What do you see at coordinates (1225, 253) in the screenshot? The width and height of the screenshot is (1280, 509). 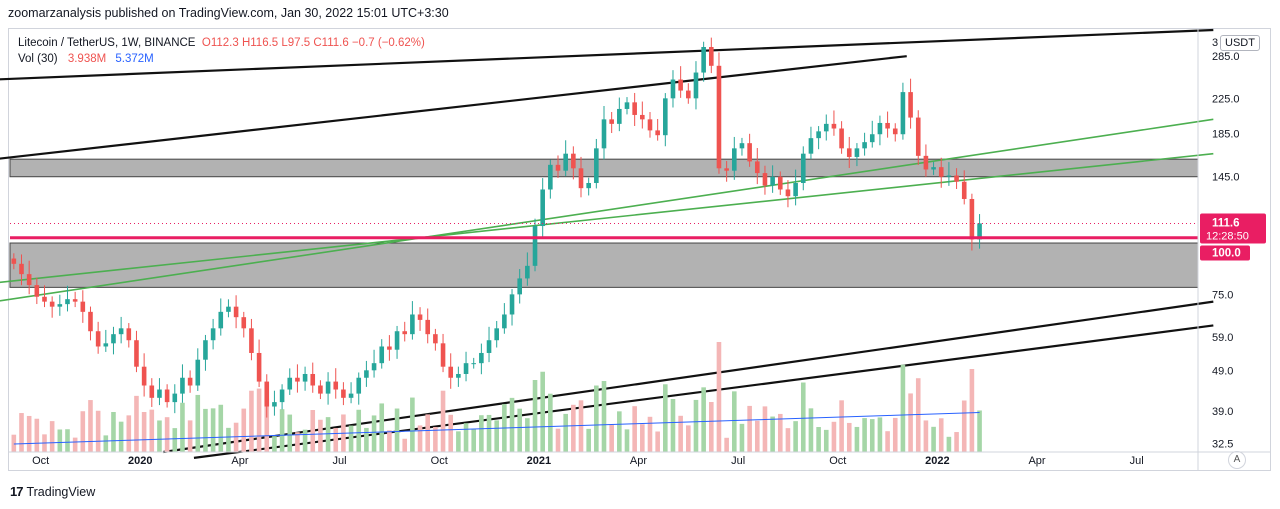 I see `level-badge-bg` at bounding box center [1225, 253].